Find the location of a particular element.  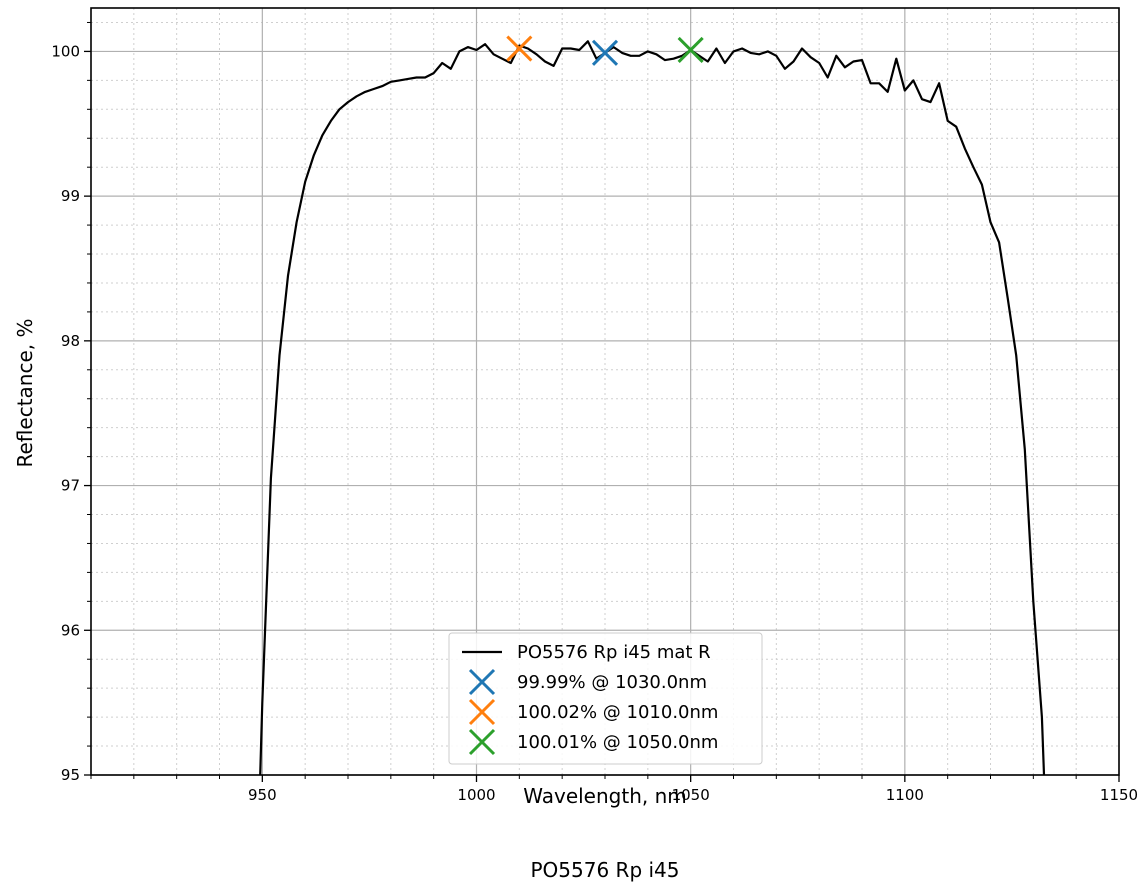

x-tick-label: 1150 is located at coordinates (1119, 795).